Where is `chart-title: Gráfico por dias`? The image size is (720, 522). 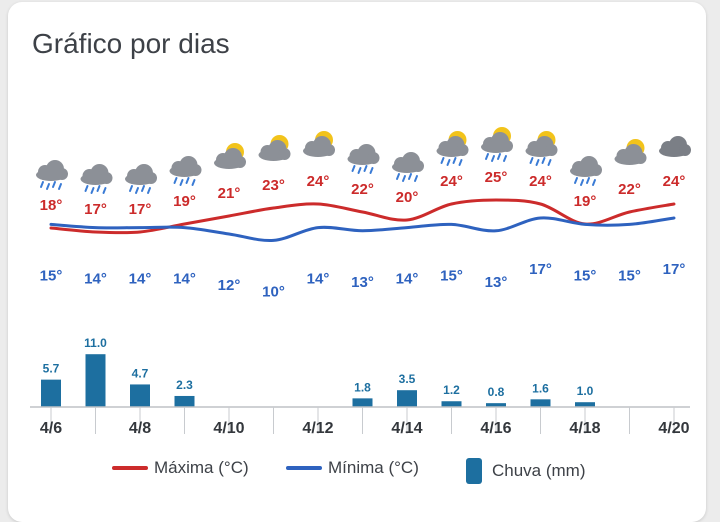
chart-title: Gráfico por dias is located at coordinates (131, 43).